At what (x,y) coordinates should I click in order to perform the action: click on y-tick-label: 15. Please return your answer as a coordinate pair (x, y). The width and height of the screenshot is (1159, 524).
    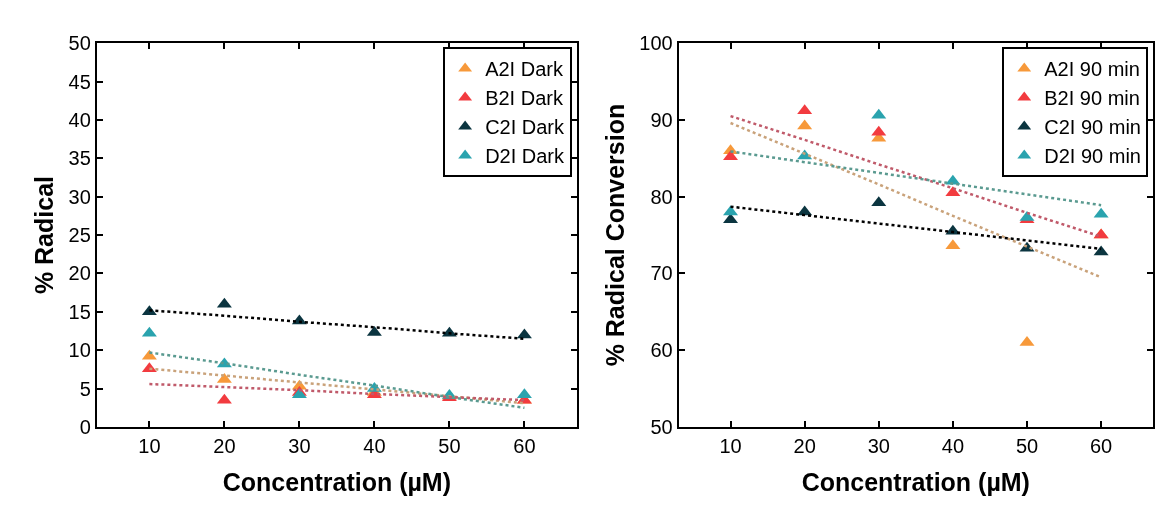
    Looking at the image, I should click on (79, 311).